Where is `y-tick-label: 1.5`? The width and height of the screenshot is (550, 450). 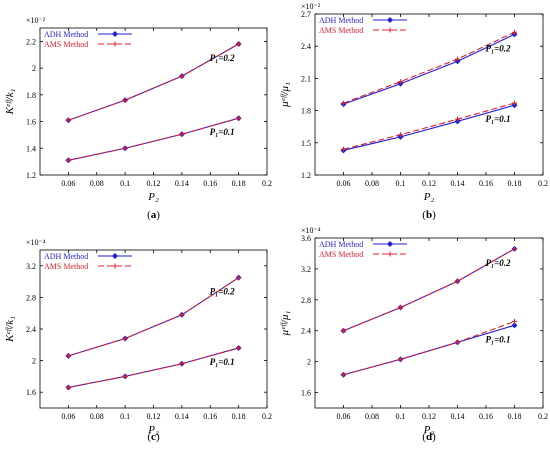
y-tick-label: 1.5 is located at coordinates (306, 143).